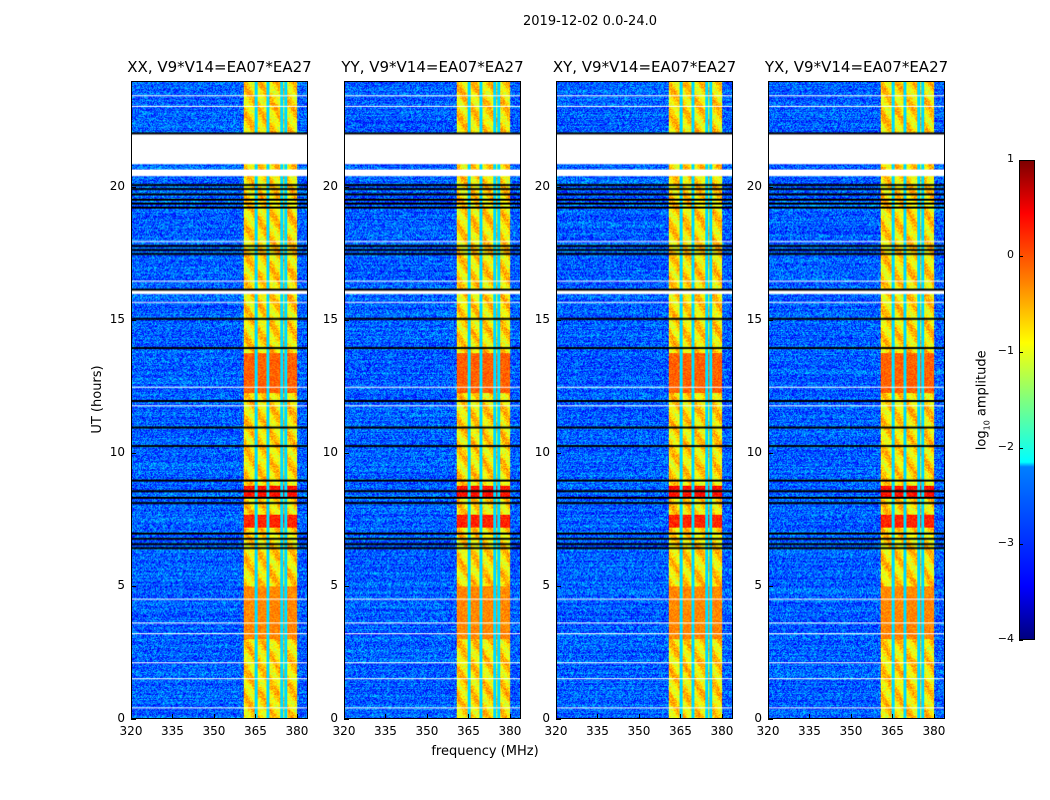 The image size is (1050, 800). I want to click on colorbar-tick-label: −1, so click(1005, 350).